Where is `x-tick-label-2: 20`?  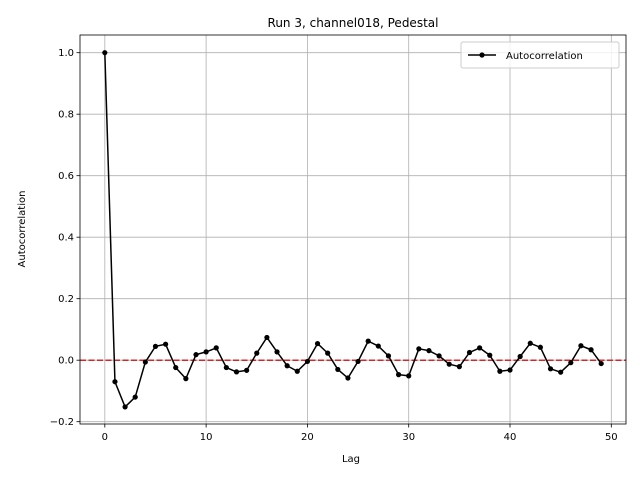
x-tick-label-2: 20 is located at coordinates (307, 437).